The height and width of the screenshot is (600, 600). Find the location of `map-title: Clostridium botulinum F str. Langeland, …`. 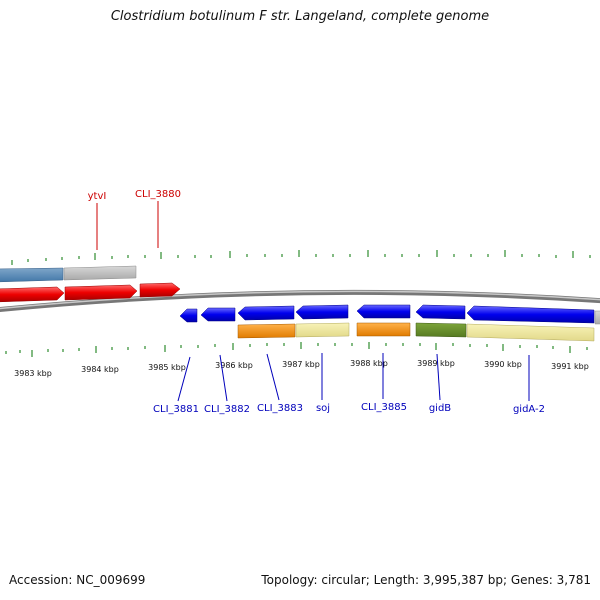

map-title: Clostridium botulinum F str. Langeland, … is located at coordinates (300, 16).